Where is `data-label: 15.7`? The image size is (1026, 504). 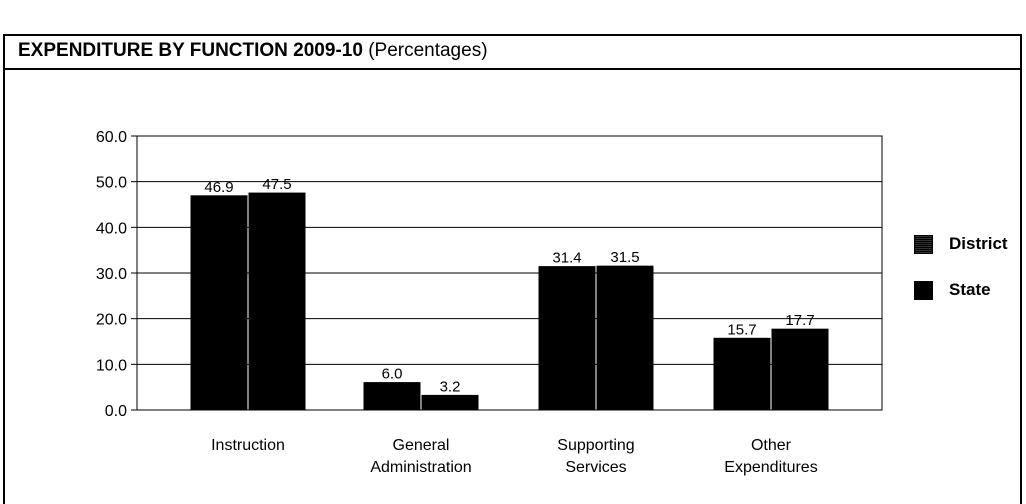
data-label: 15.7 is located at coordinates (741, 329).